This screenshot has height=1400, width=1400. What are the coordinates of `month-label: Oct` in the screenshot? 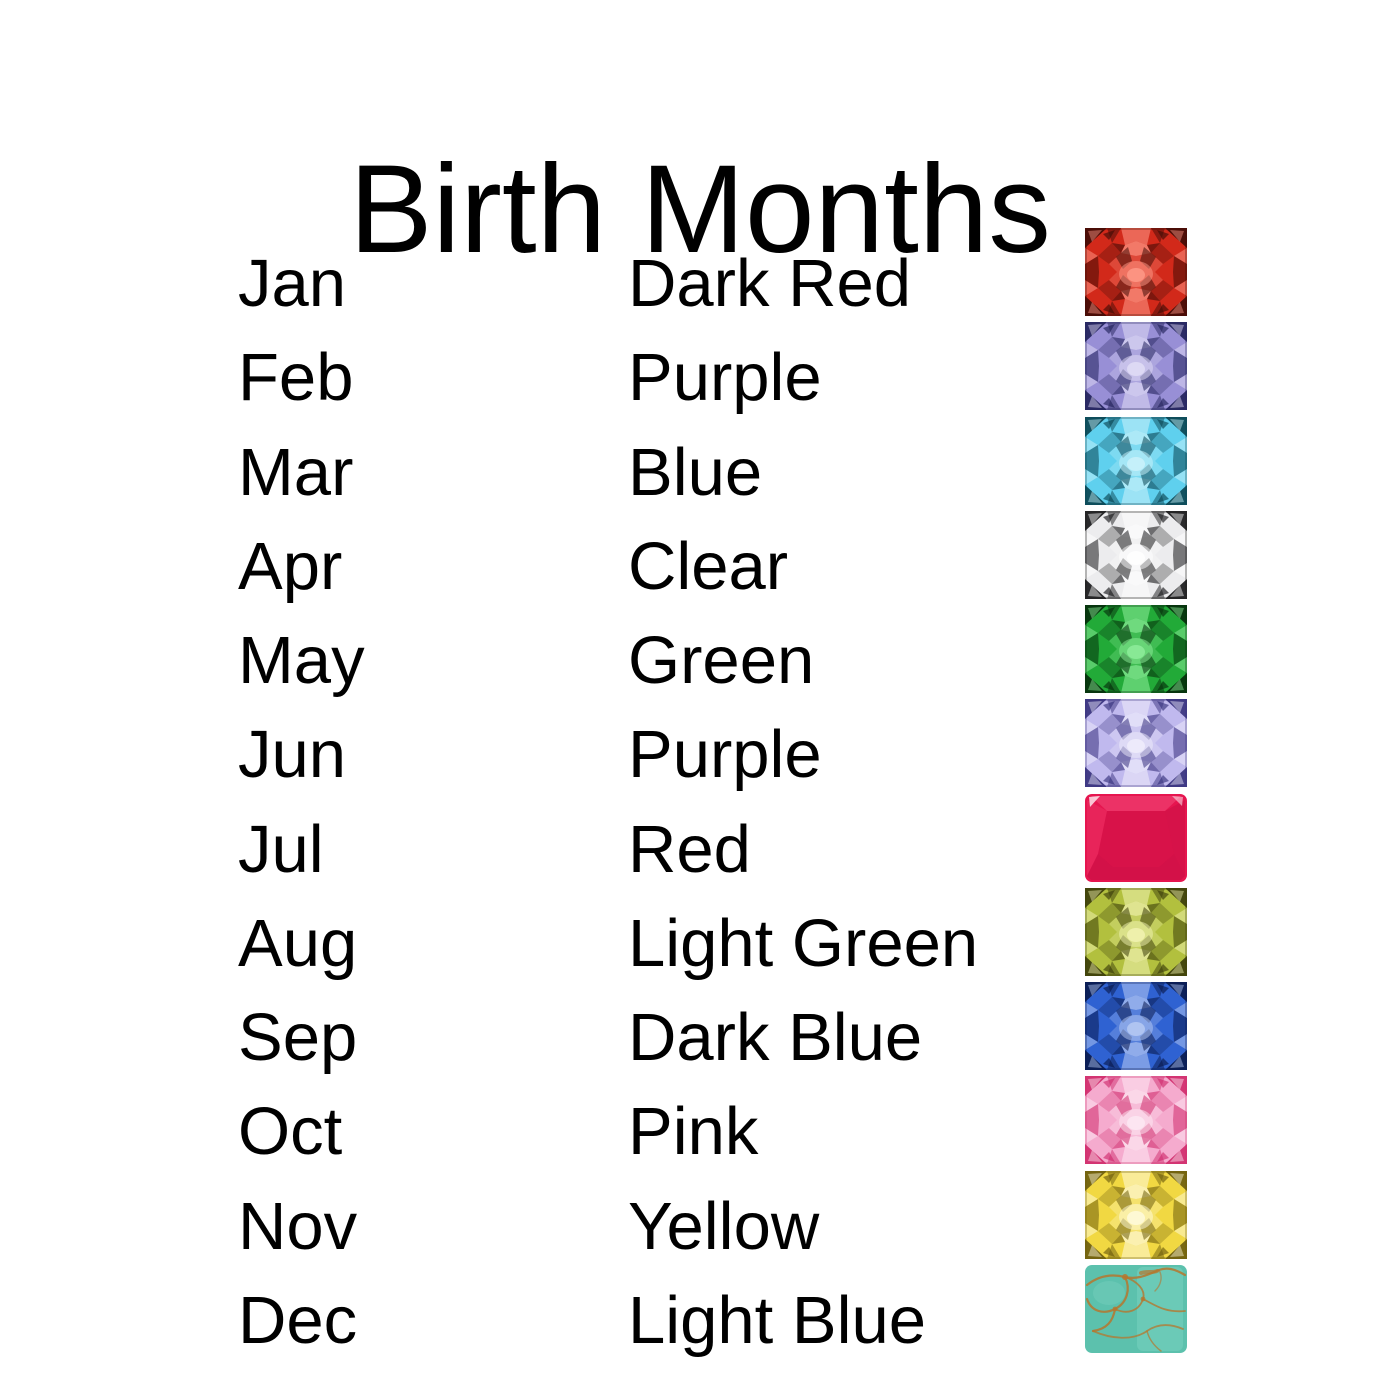 It's located at (290, 1131).